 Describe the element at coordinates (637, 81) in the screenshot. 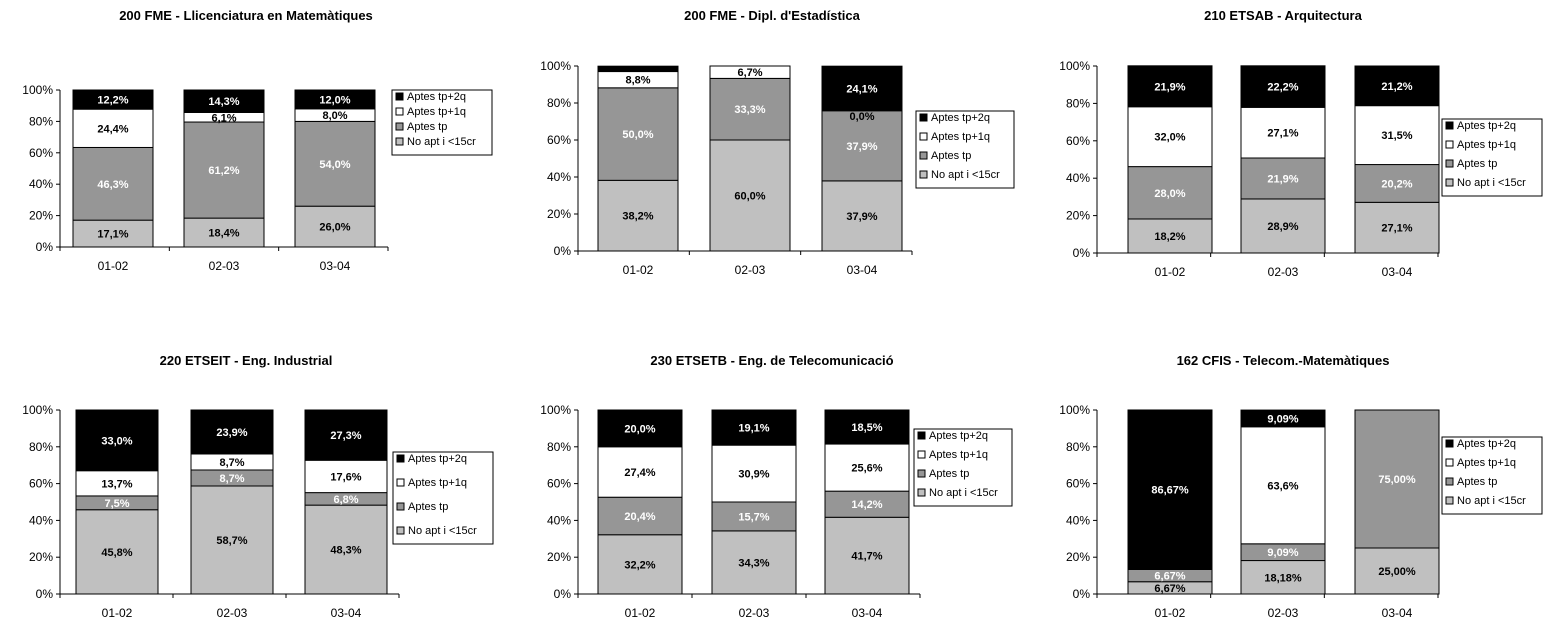

I see `data-label: 8,8%` at that location.